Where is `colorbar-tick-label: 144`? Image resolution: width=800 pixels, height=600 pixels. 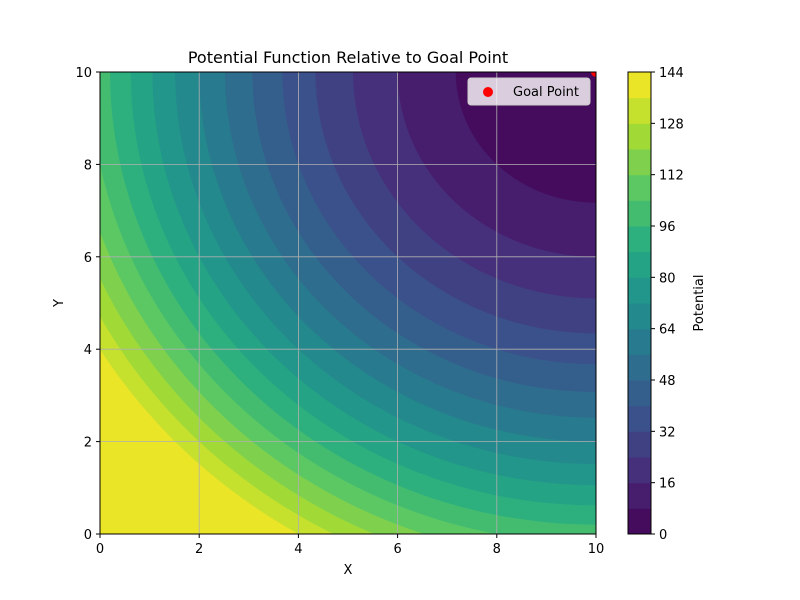 colorbar-tick-label: 144 is located at coordinates (671, 73).